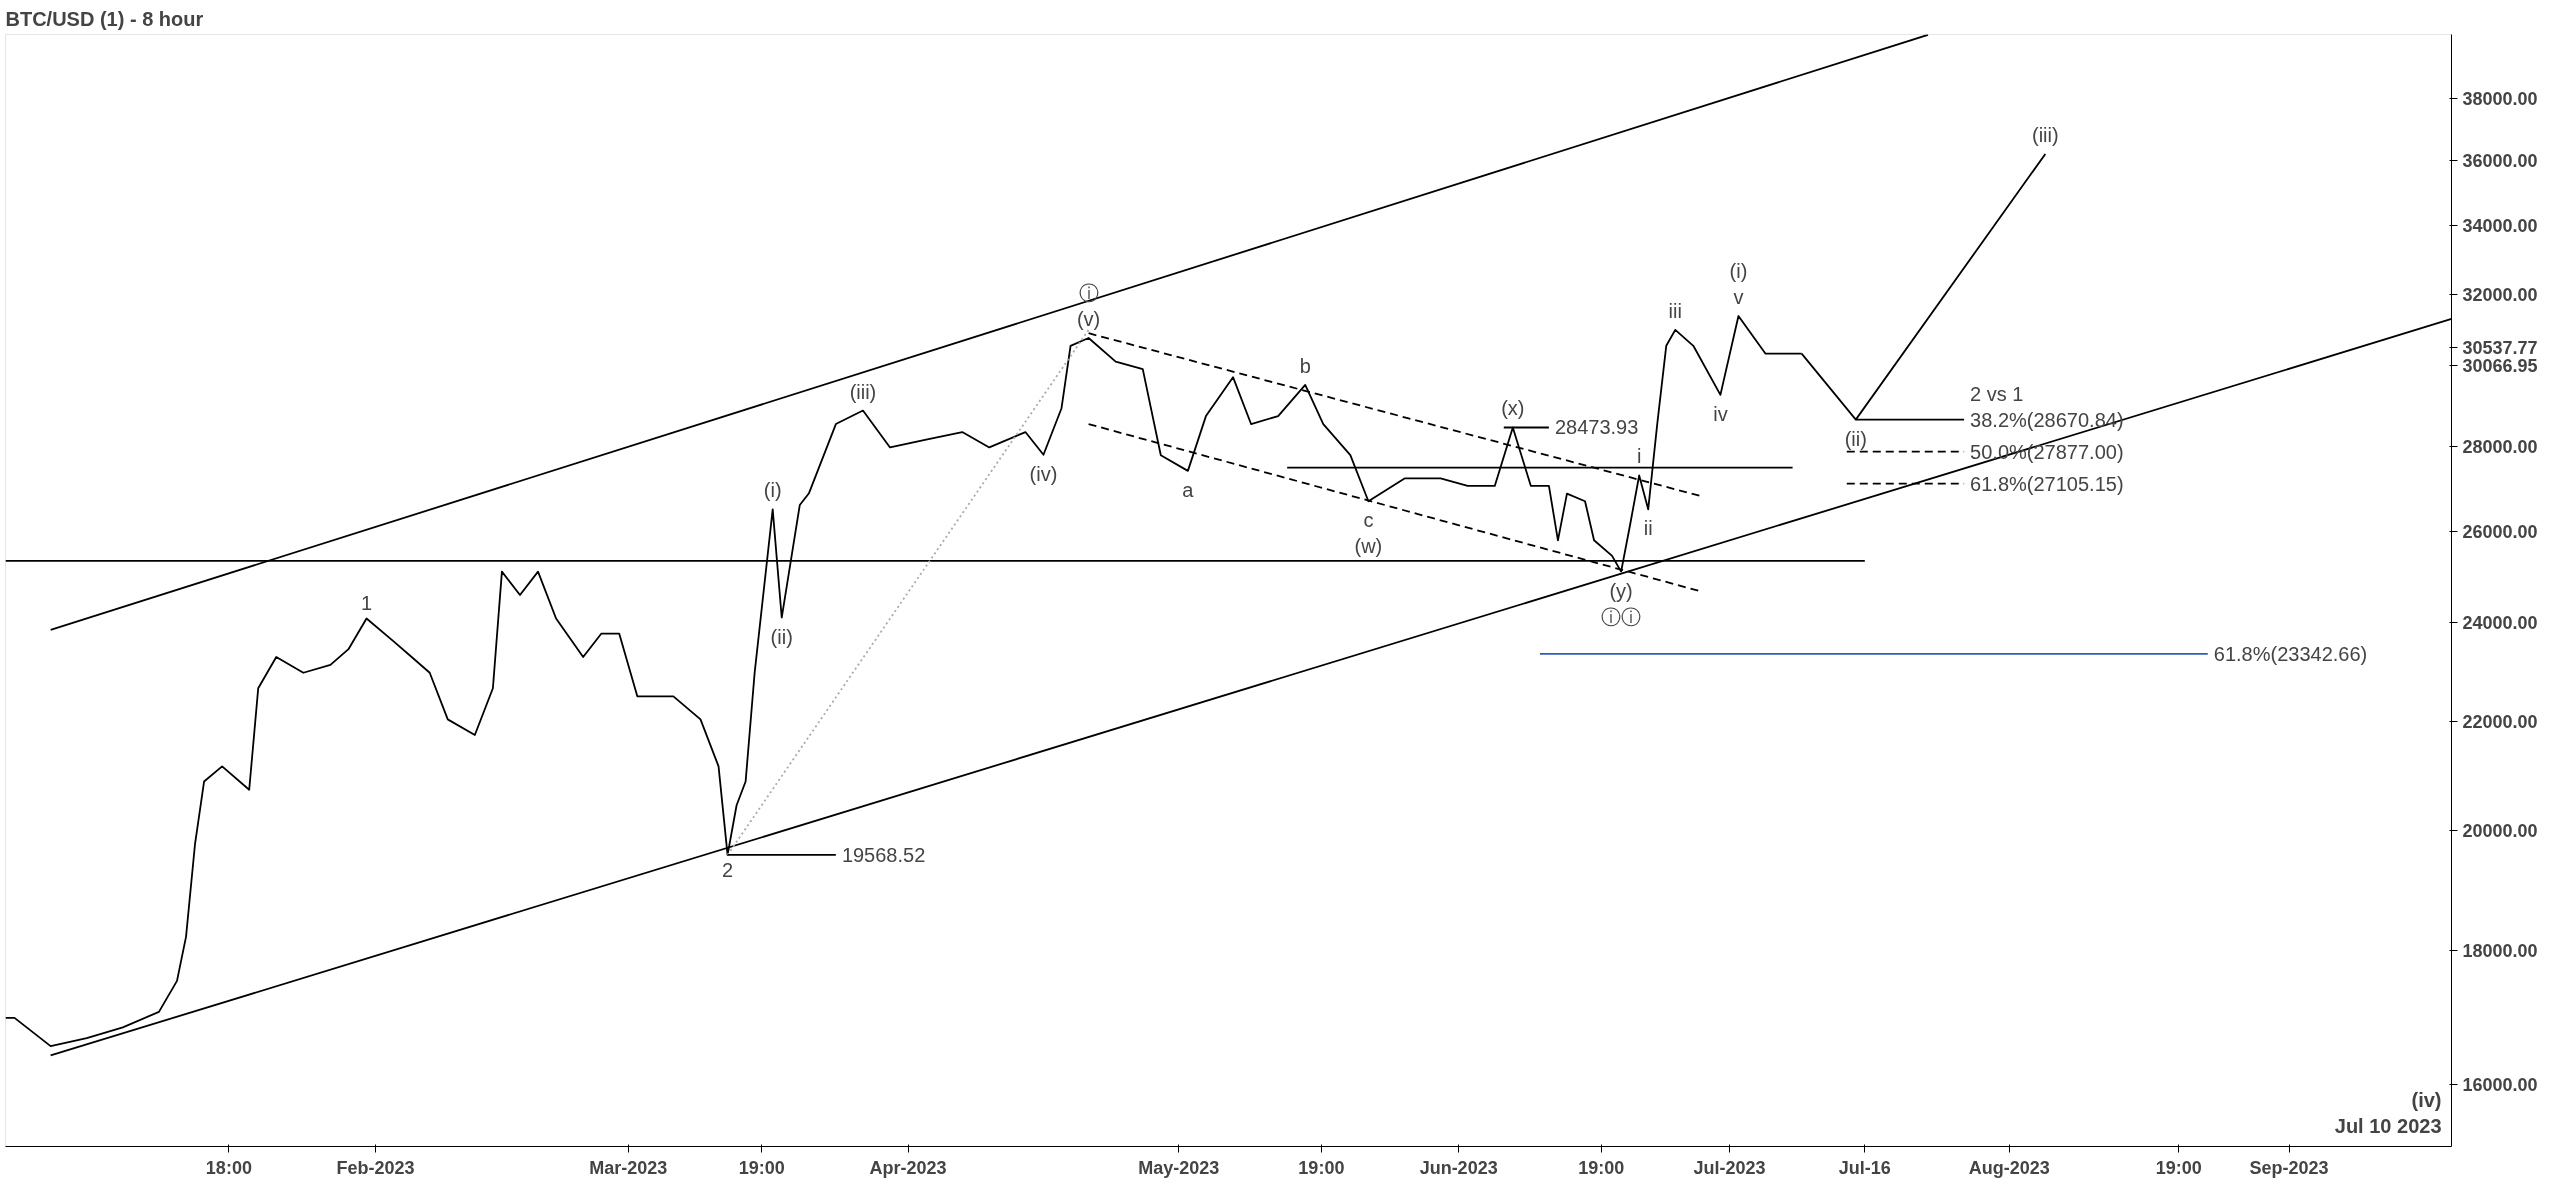 This screenshot has height=1198, width=2557. What do you see at coordinates (1621, 616) in the screenshot?
I see `annotation: ⓘⓘ` at bounding box center [1621, 616].